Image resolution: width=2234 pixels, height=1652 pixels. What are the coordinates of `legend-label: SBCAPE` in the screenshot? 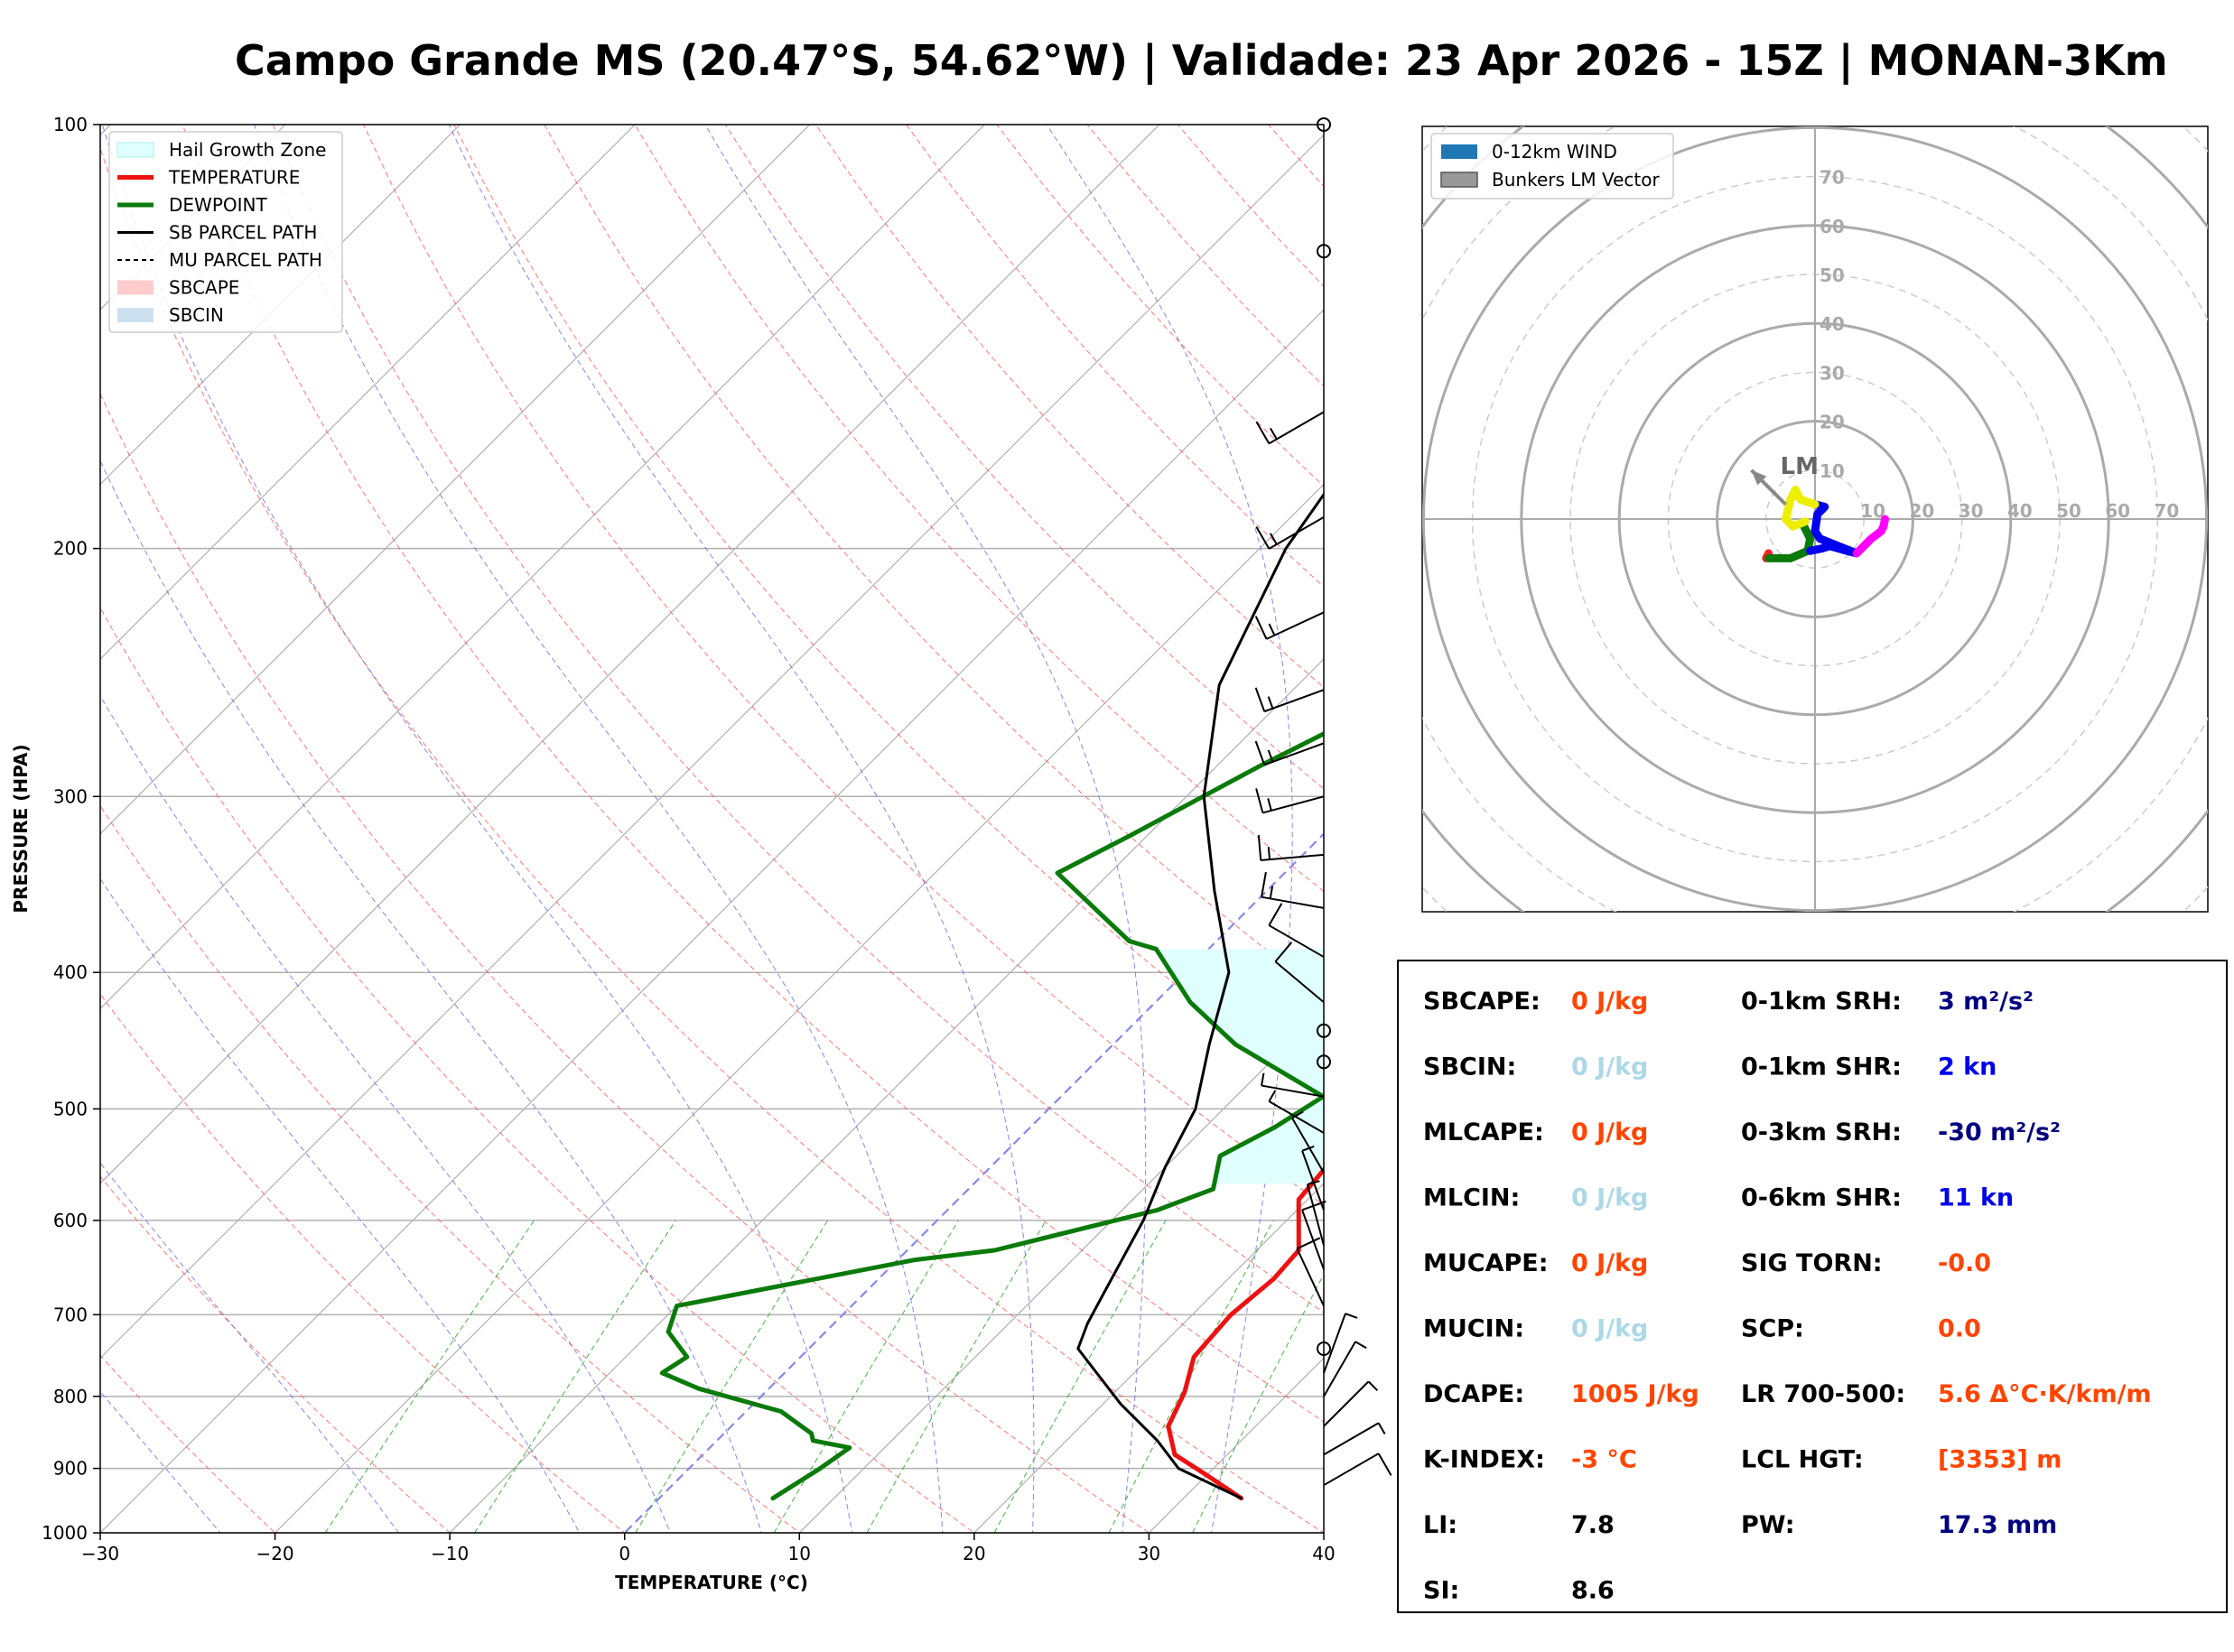 It's located at (204, 288).